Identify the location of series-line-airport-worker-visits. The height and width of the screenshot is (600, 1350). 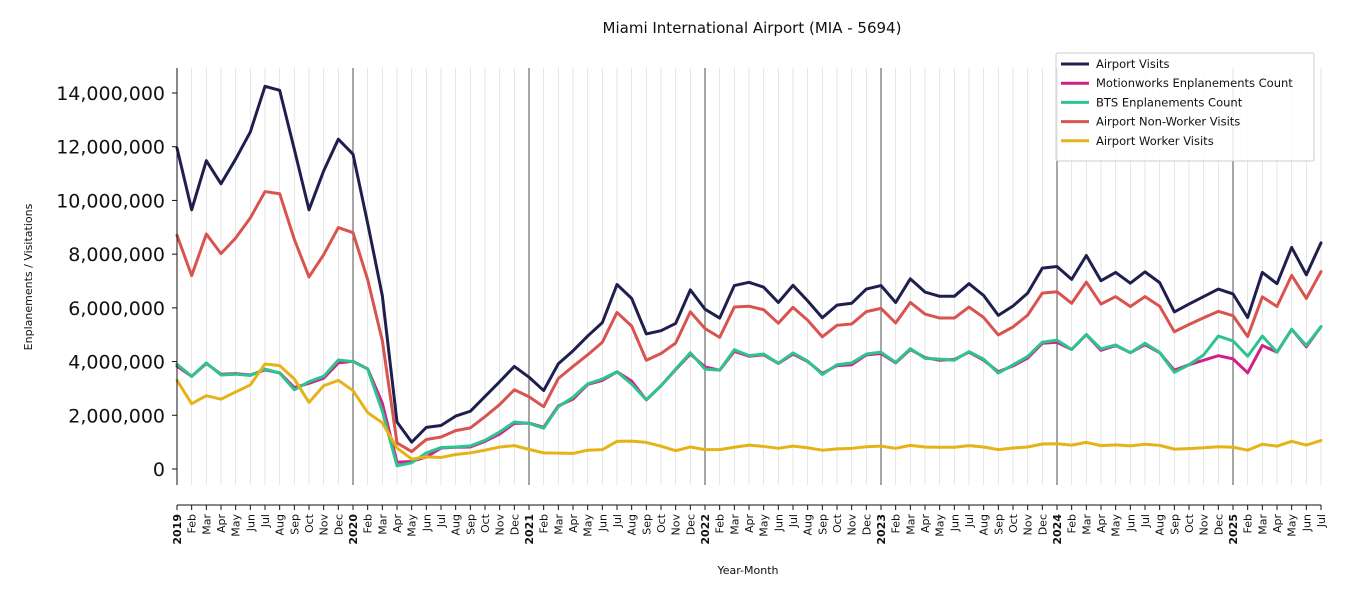
(749, 411).